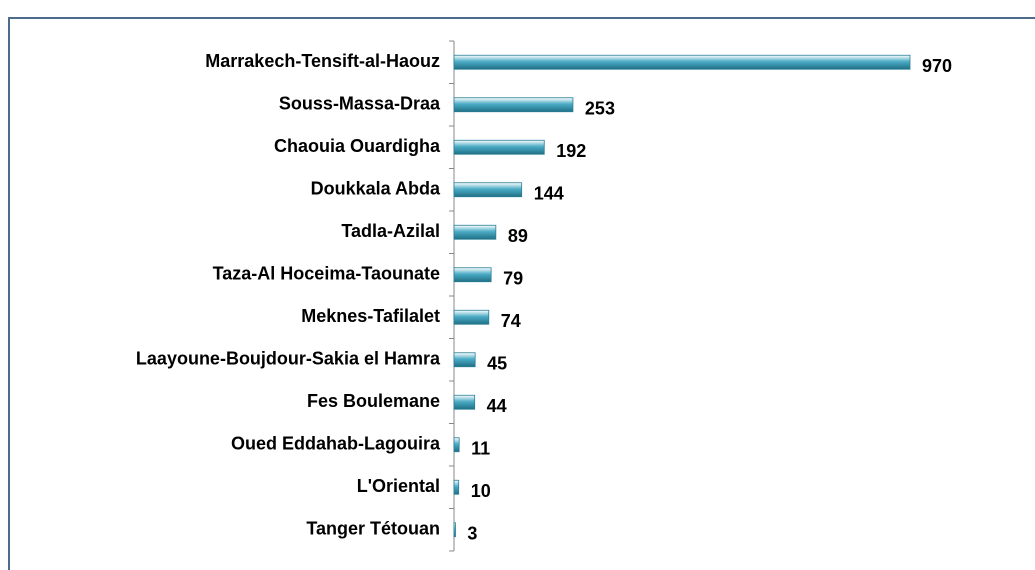 The height and width of the screenshot is (570, 1035). I want to click on value-label: 3, so click(472, 534).